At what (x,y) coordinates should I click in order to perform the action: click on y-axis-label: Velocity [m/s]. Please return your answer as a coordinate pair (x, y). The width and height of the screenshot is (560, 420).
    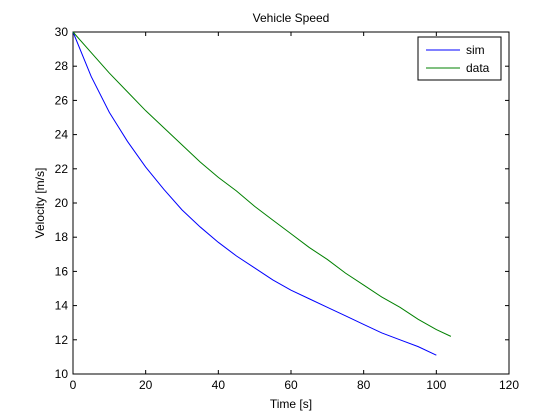
    Looking at the image, I should click on (40, 203).